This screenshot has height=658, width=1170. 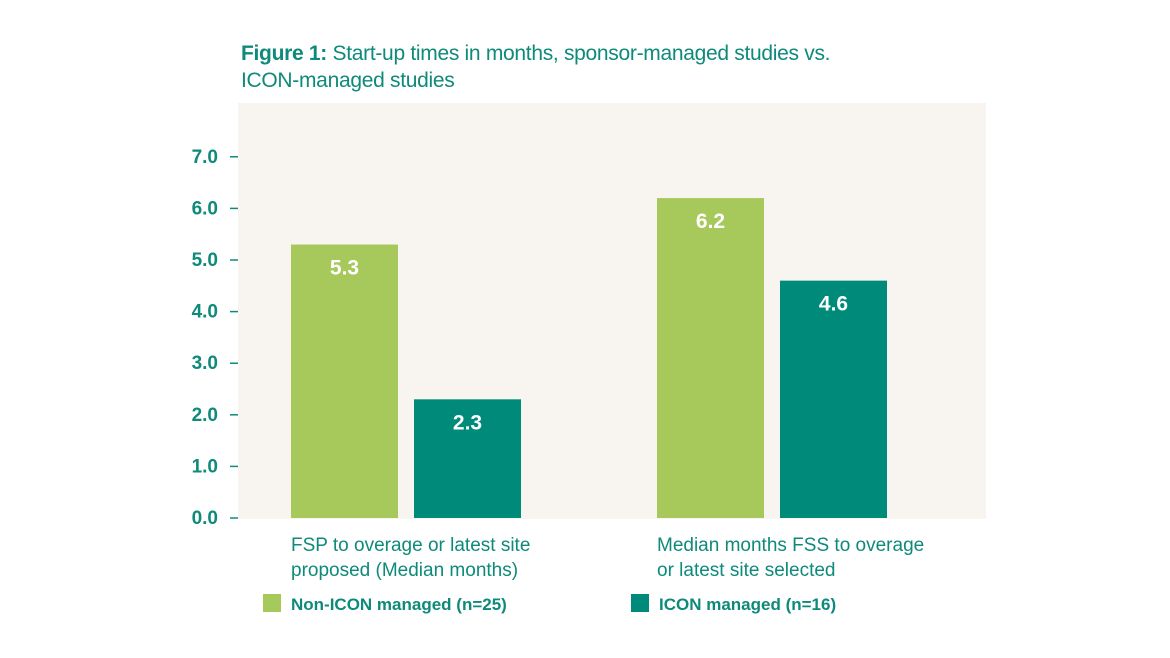 I want to click on bar-value-label: 6.2, so click(x=710, y=221).